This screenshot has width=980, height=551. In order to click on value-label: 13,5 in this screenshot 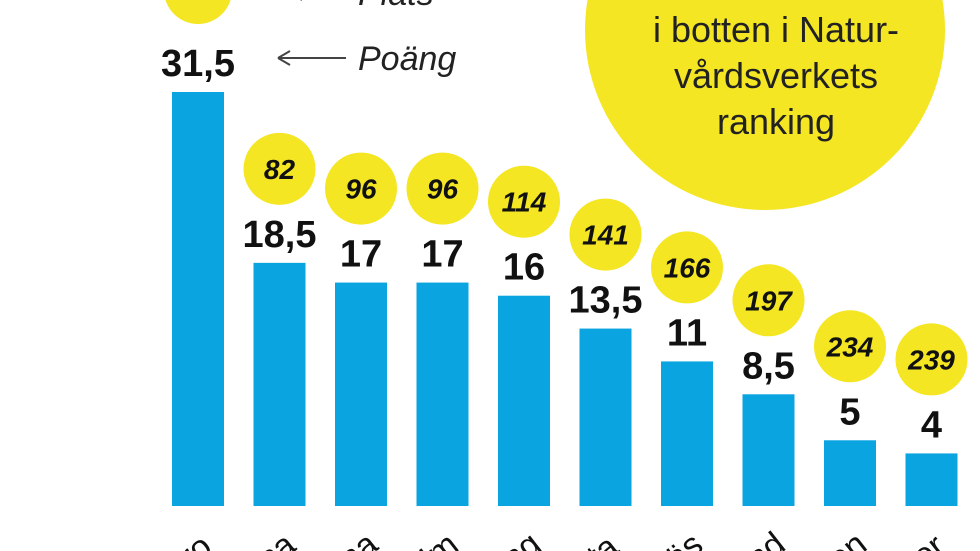, I will do `click(606, 301)`.